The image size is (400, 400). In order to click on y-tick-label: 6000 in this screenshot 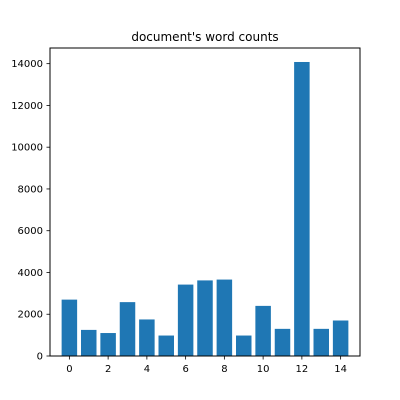, I will do `click(30, 231)`.